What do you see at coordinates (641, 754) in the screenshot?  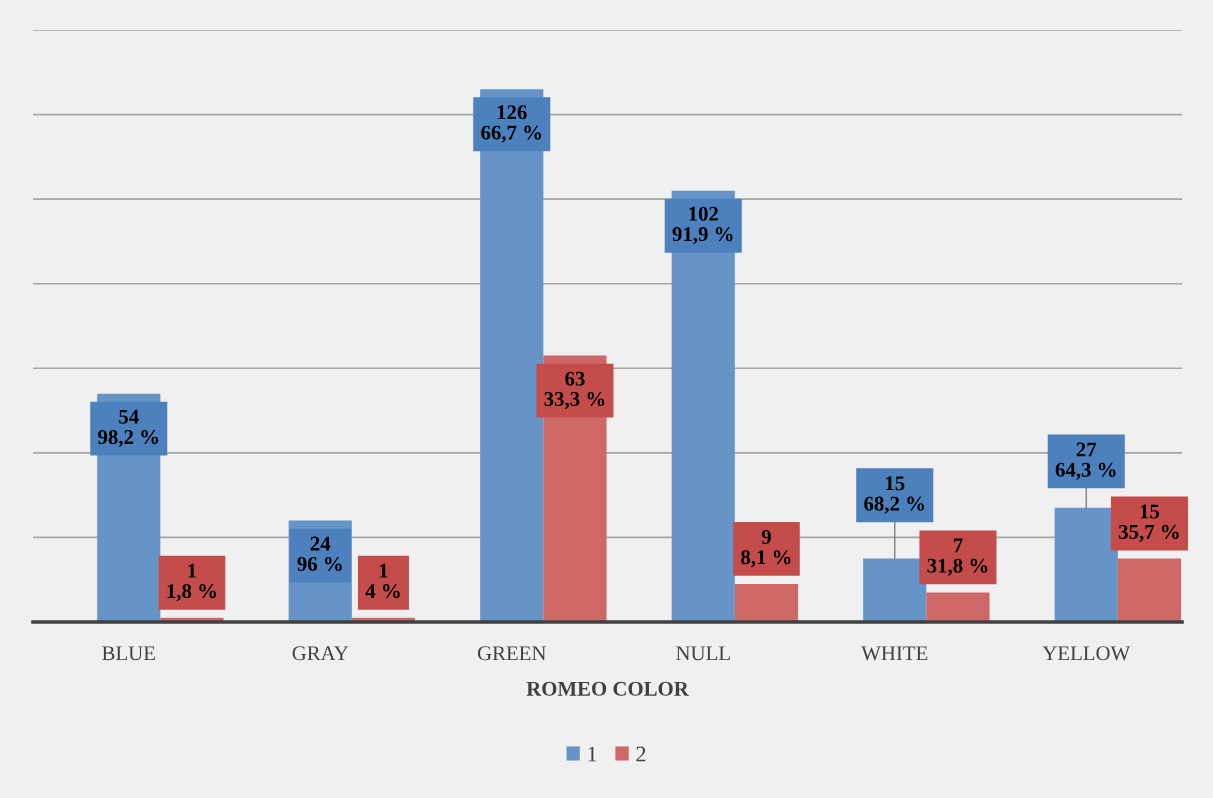 I see `legend-label: 2` at bounding box center [641, 754].